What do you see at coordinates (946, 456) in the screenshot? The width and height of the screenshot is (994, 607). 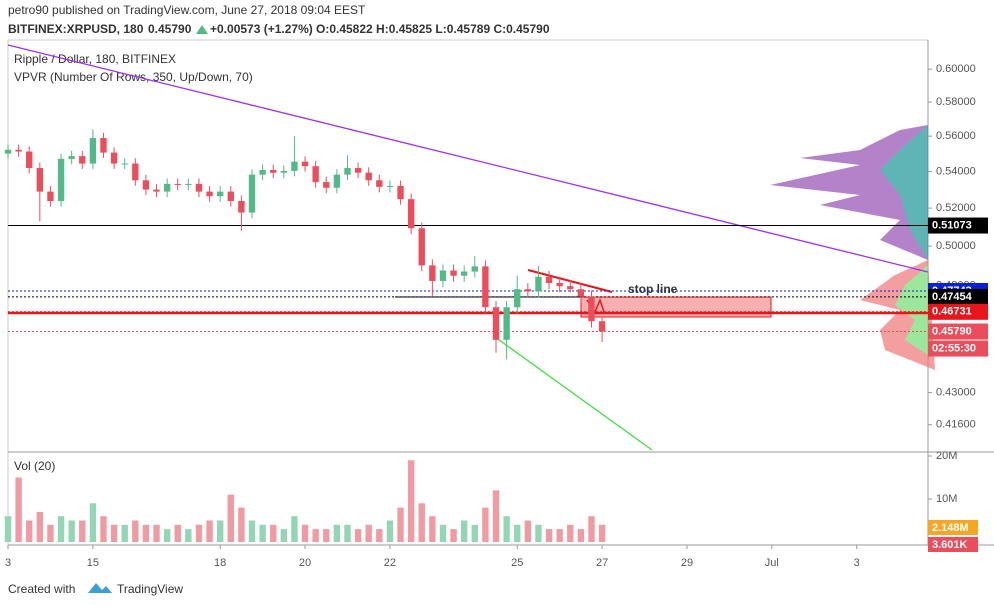 I see `y-tick-label: 20M` at bounding box center [946, 456].